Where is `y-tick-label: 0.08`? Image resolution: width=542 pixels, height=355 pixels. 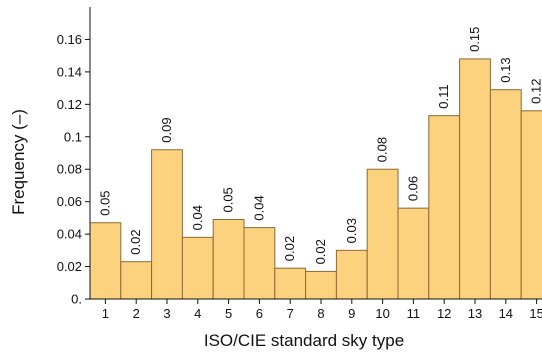
y-tick-label: 0.08 is located at coordinates (69, 169).